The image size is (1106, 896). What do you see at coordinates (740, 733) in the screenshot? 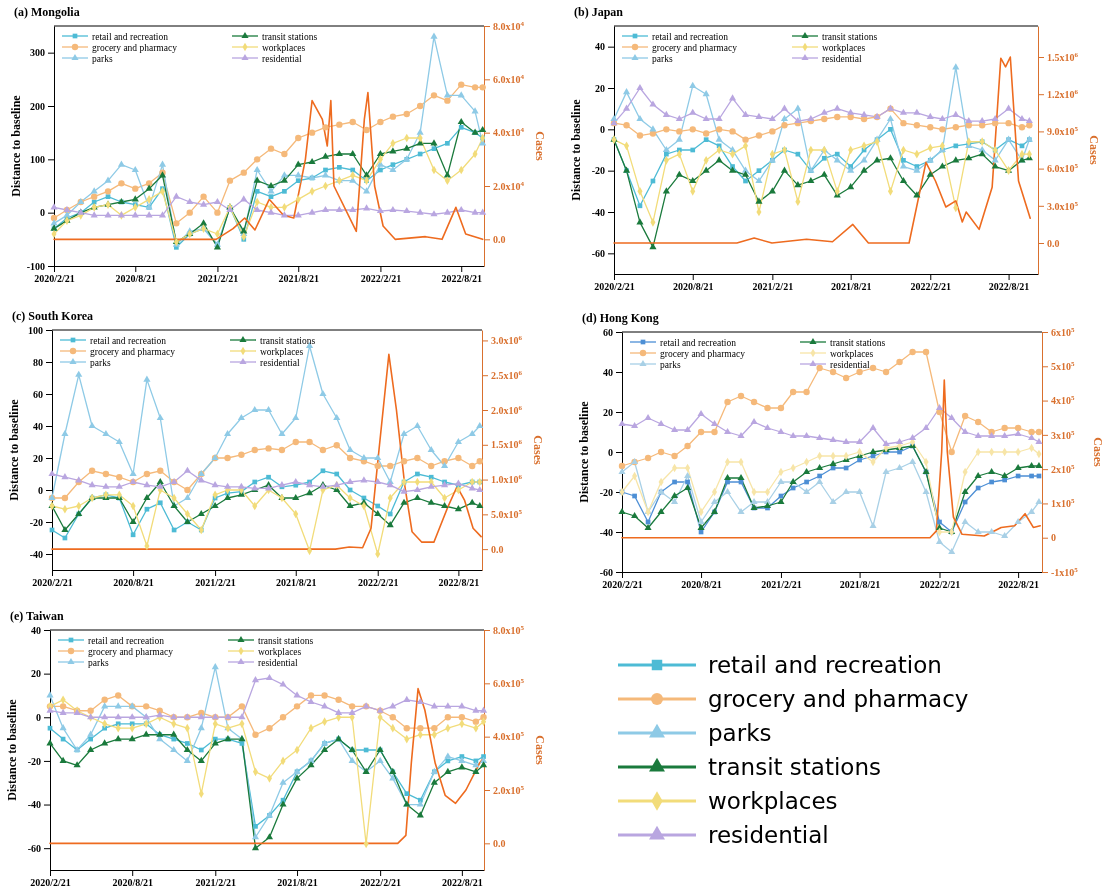
I see `text: parks` at bounding box center [740, 733].